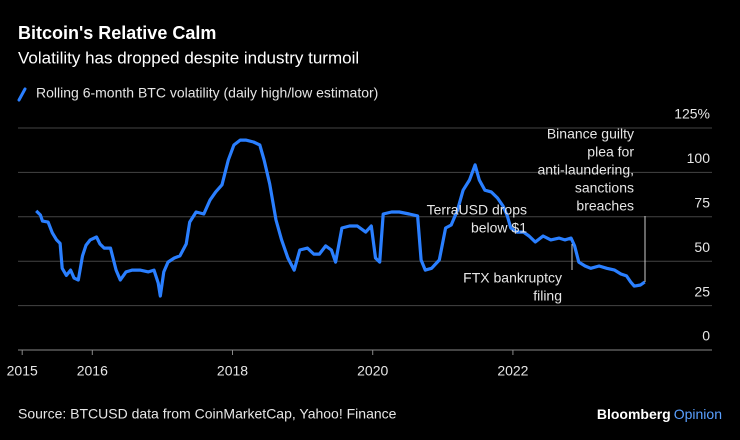 The height and width of the screenshot is (440, 740). What do you see at coordinates (610, 152) in the screenshot?
I see `annotation-text: plea for` at bounding box center [610, 152].